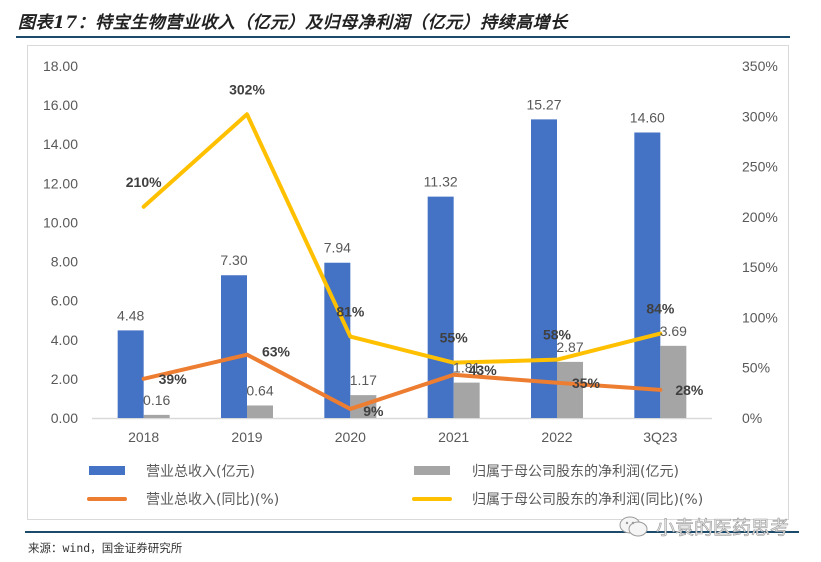 This screenshot has width=821, height=562. Describe the element at coordinates (247, 89) in the screenshot. I see `line-net-profit-yoy-label: 302%` at that location.